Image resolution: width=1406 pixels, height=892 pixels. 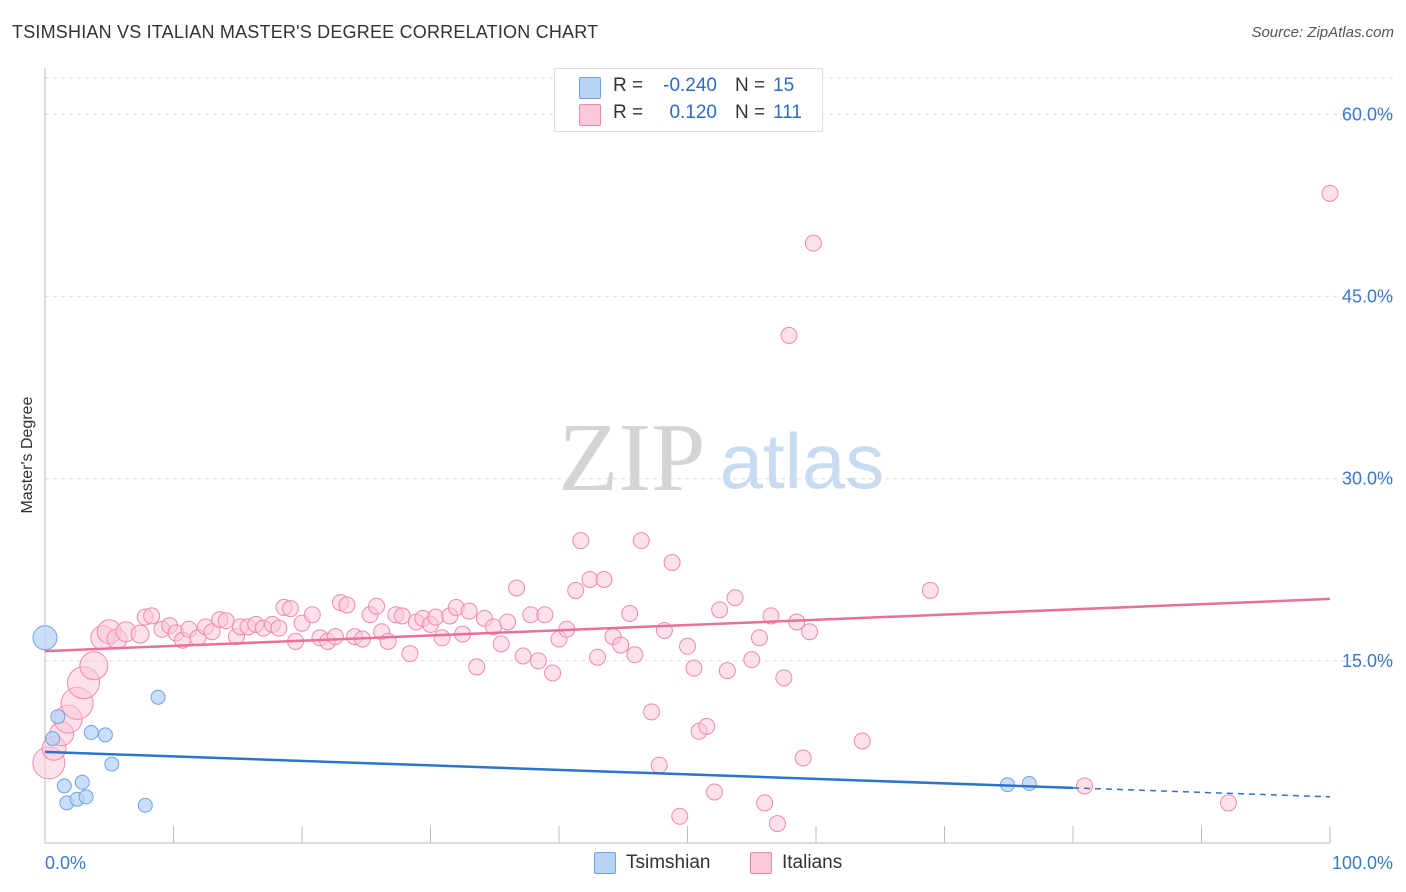 What do you see at coordinates (1367, 387) in the screenshot?
I see `y-tick-labels: 15.0% 30.0% 45.0% 60.0%` at bounding box center [1367, 387].